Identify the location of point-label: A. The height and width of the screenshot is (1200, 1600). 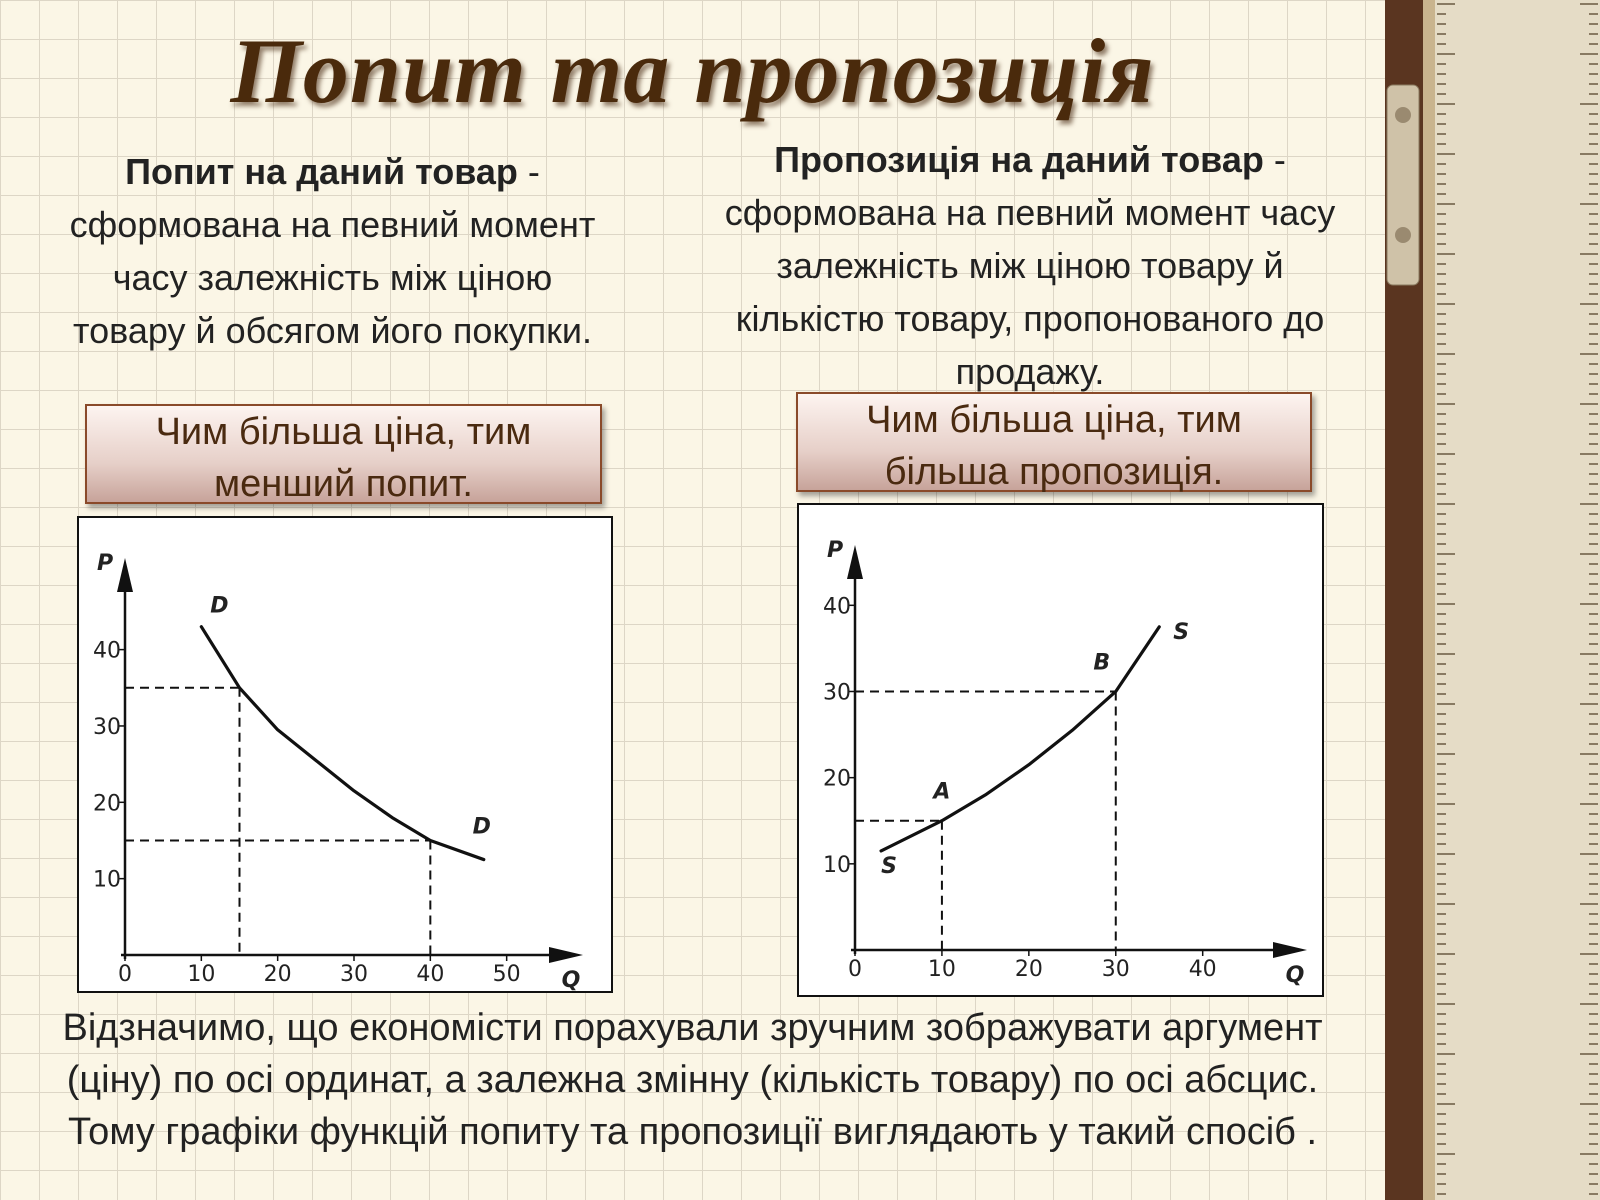
(940, 792).